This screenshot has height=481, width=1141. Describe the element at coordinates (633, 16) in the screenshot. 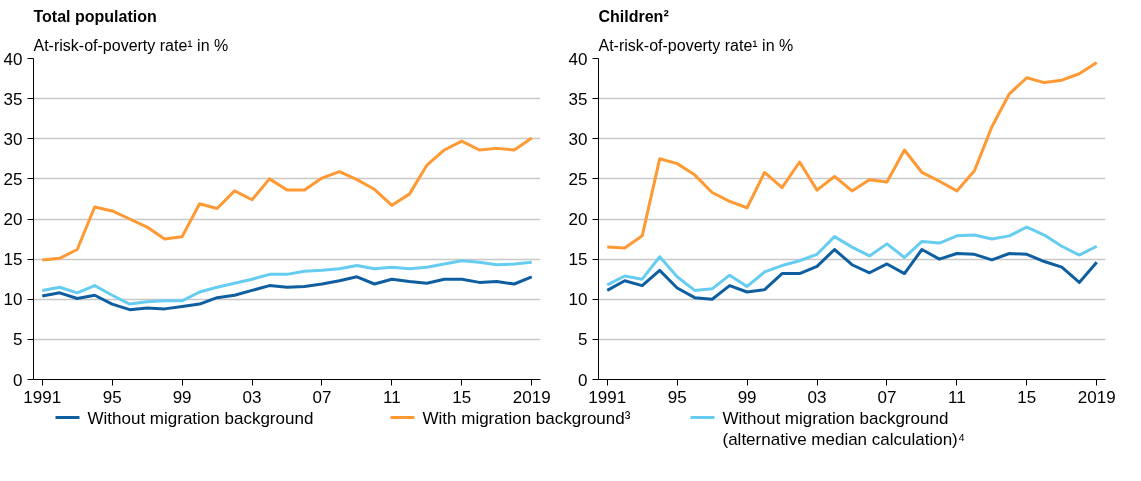

I see `chart-title: Children²` at that location.